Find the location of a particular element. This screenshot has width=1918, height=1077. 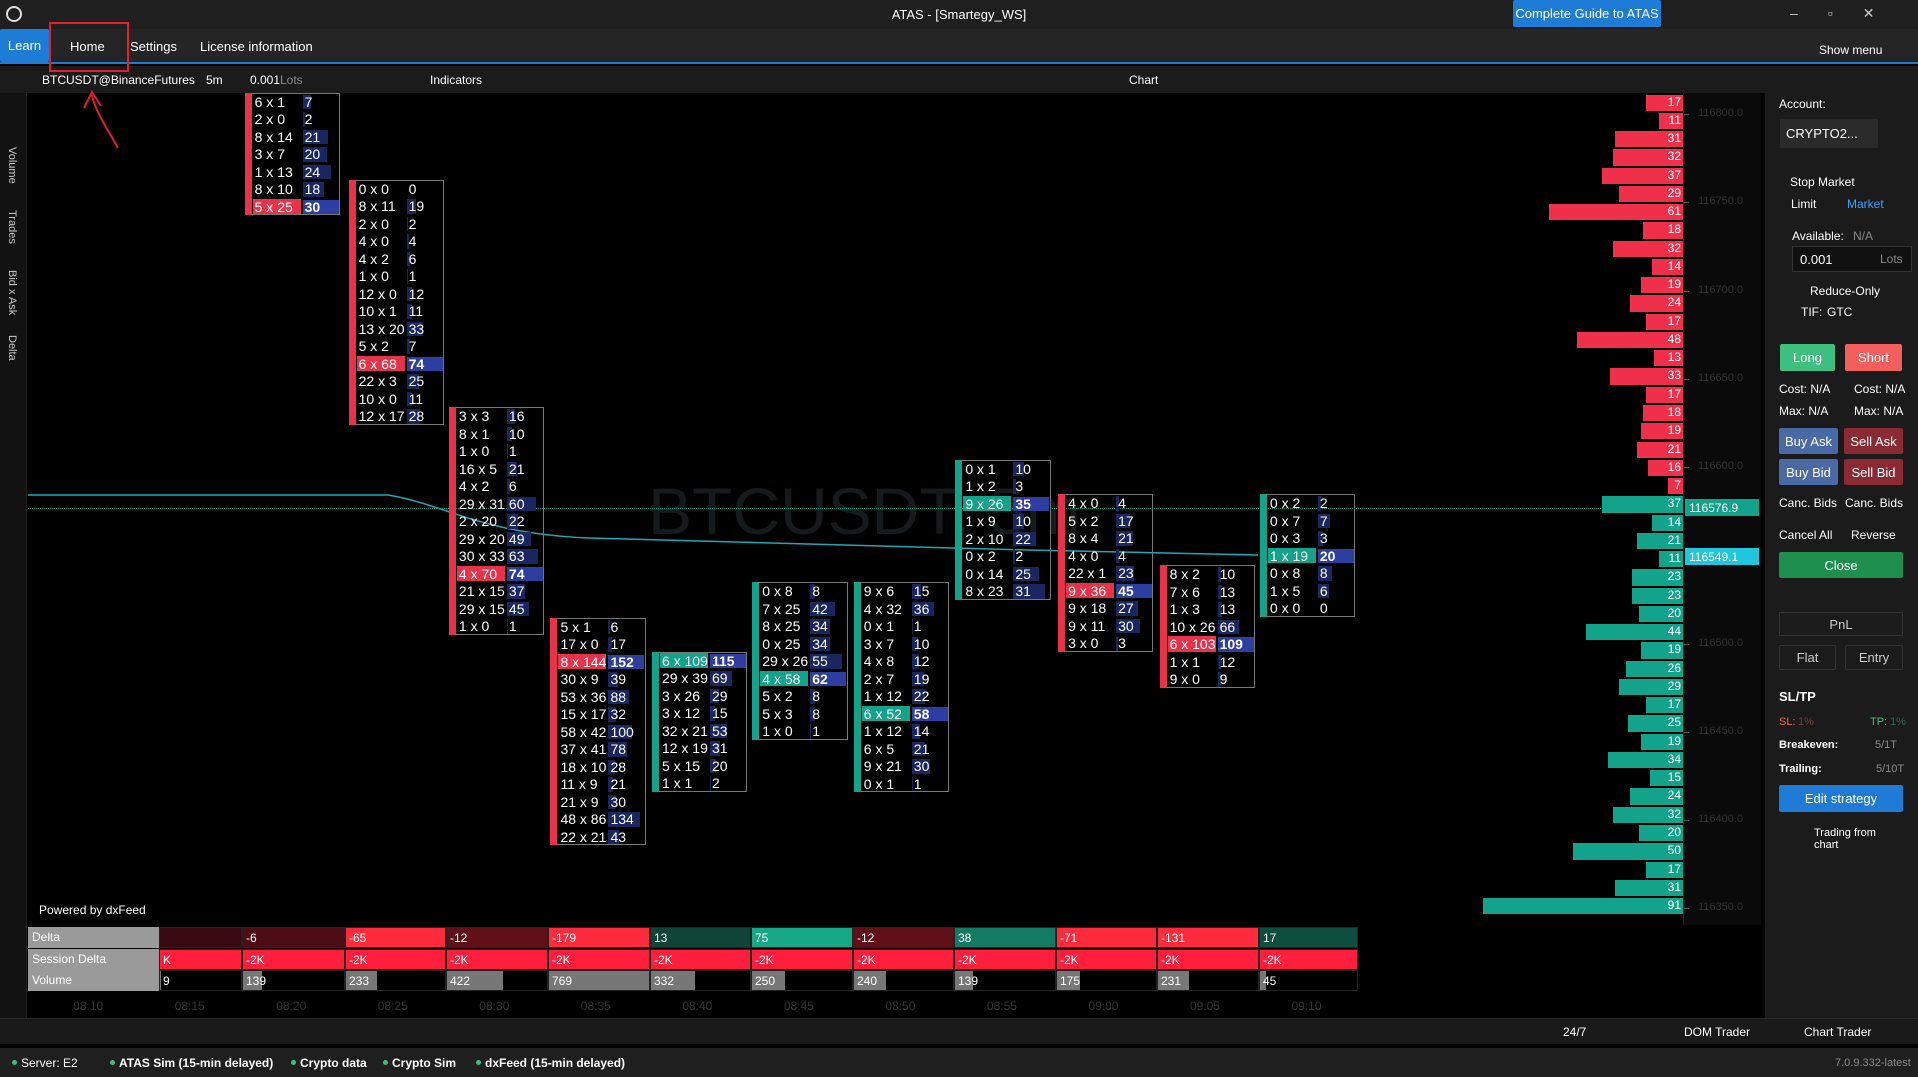

indicators: Indicators is located at coordinates (456, 80).